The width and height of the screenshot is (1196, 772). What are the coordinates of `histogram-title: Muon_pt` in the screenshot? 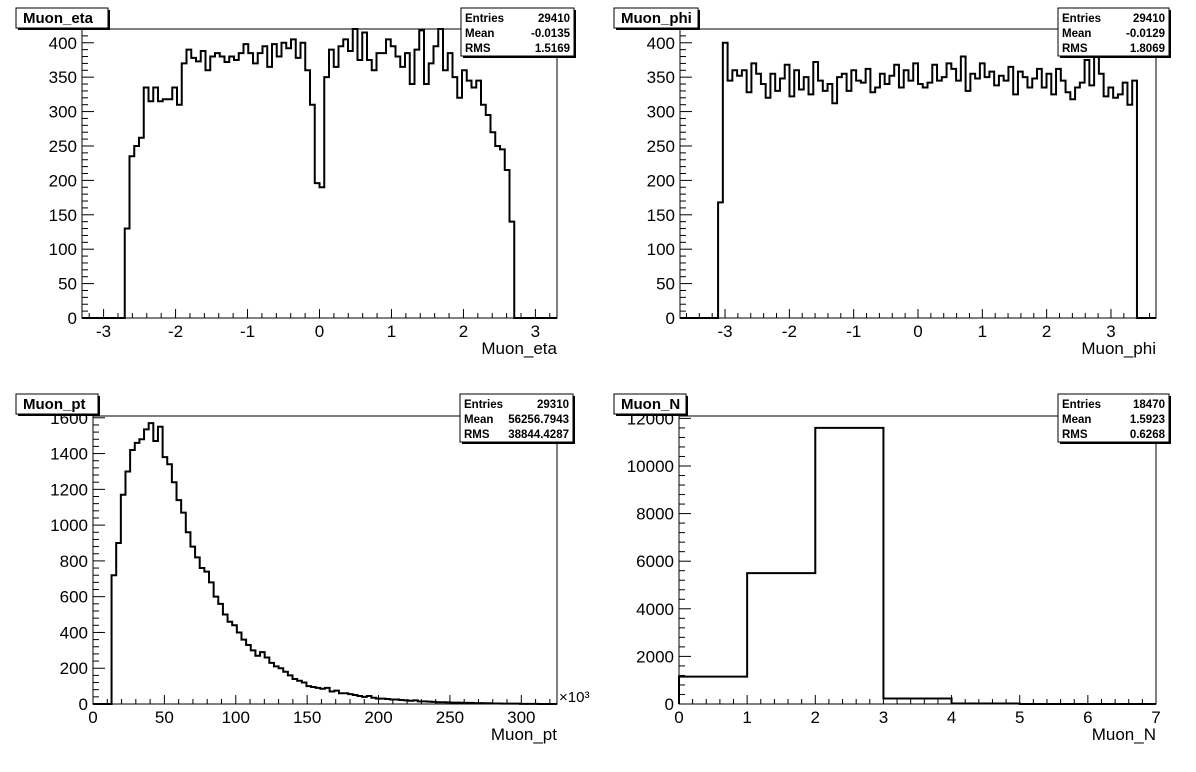 It's located at (54, 404).